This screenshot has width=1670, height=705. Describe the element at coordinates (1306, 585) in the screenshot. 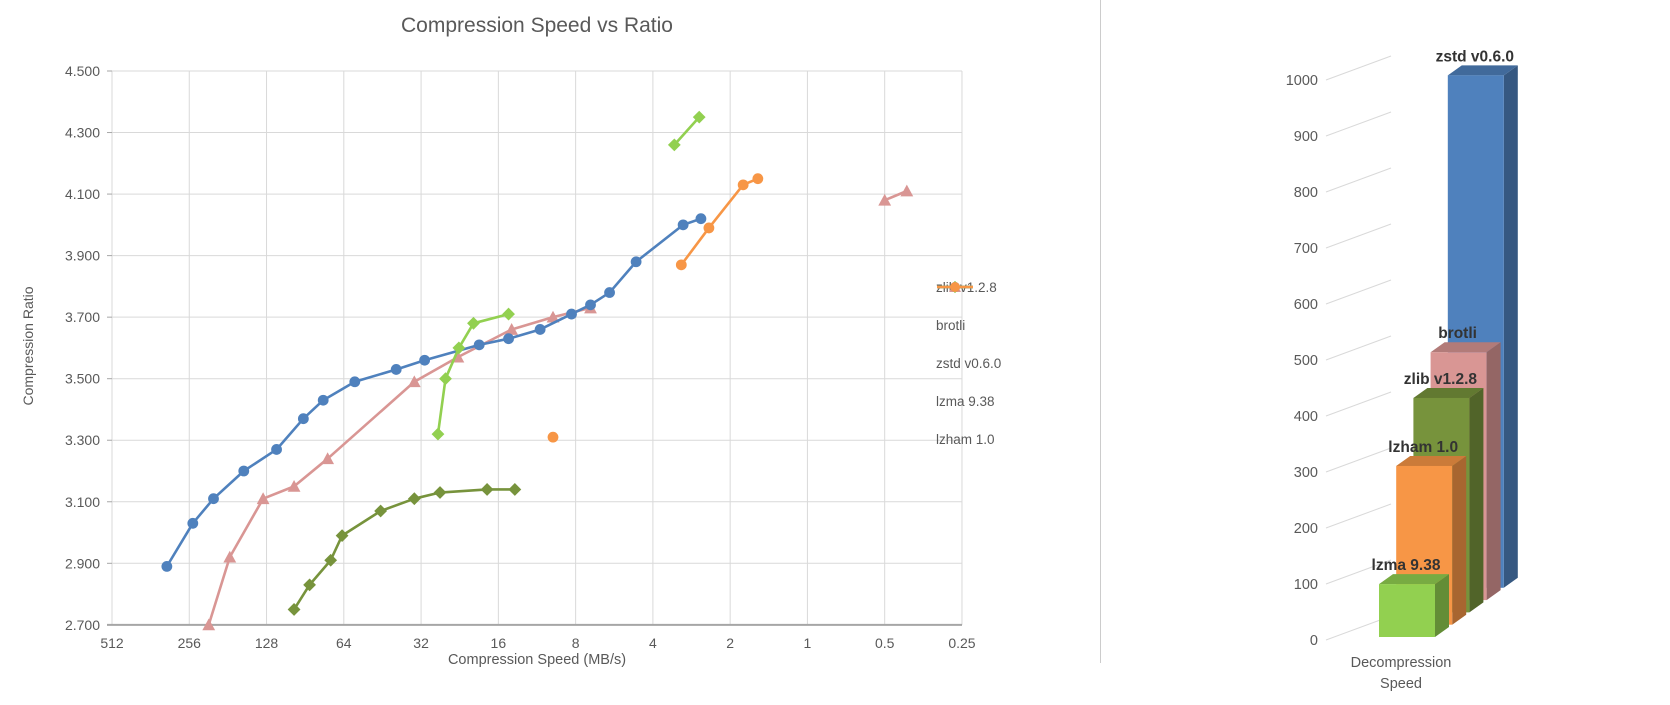

I see `bar-y-tick-100: 100` at that location.